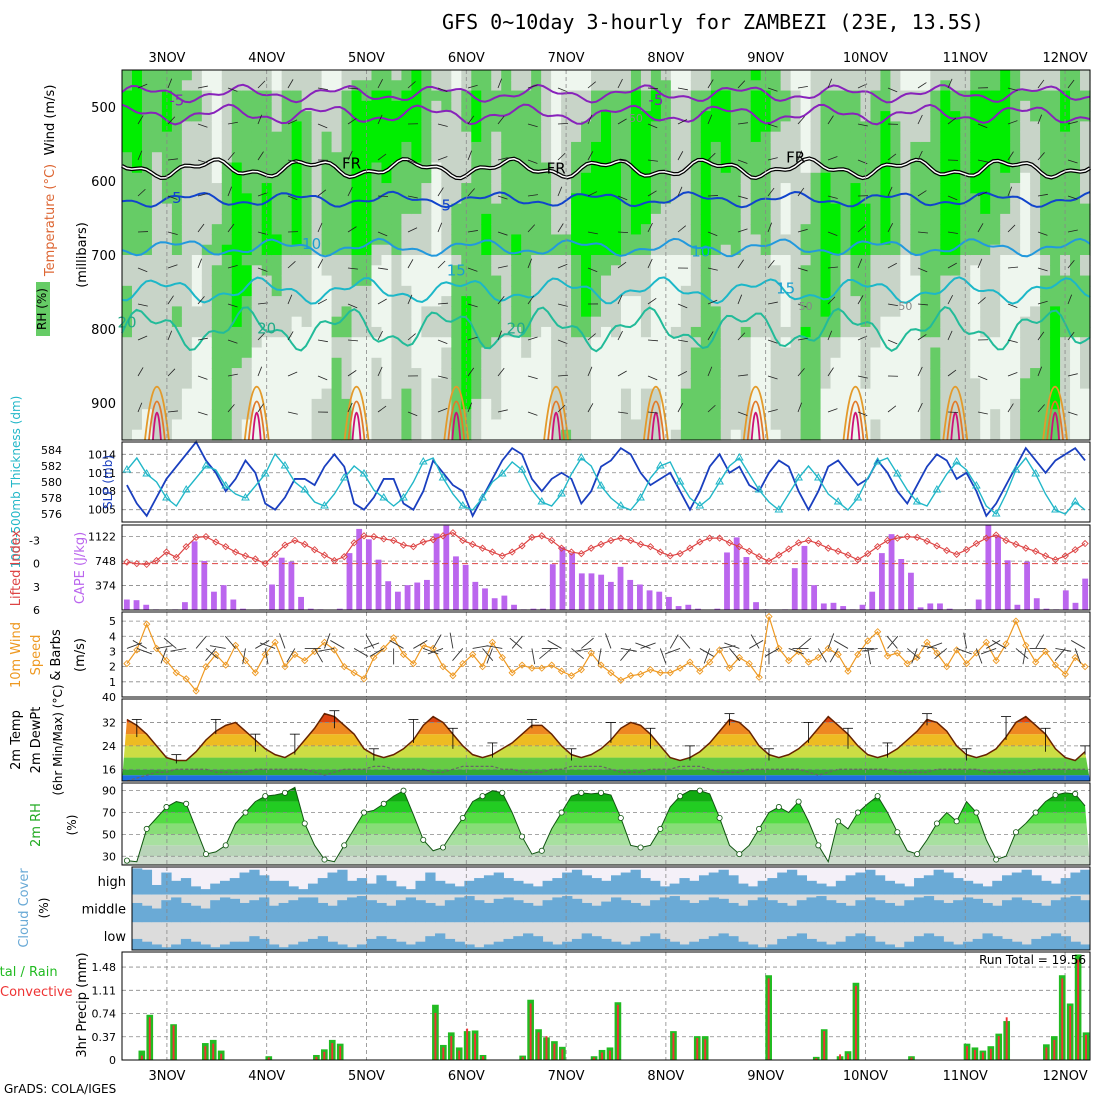  I want to click on rh-marker, so click(798, 801).